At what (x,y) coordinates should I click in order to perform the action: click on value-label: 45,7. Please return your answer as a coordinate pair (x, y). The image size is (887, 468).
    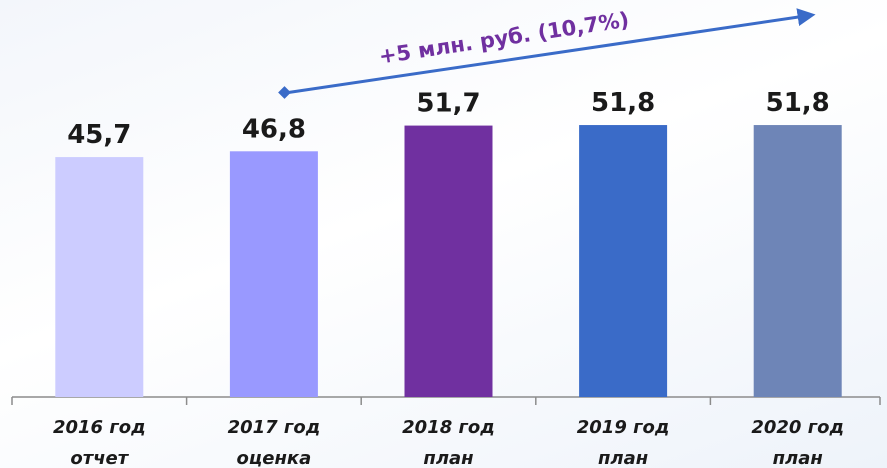
    Looking at the image, I should click on (99, 135).